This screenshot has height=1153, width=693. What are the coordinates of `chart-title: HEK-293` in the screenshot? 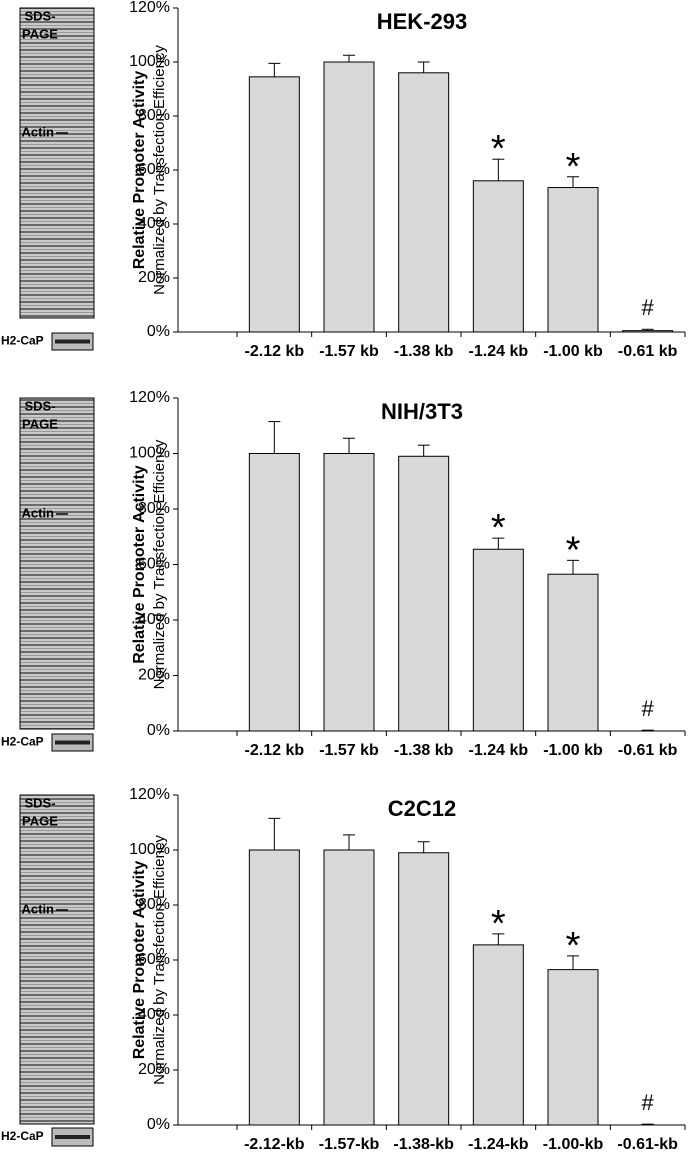 It's located at (422, 21).